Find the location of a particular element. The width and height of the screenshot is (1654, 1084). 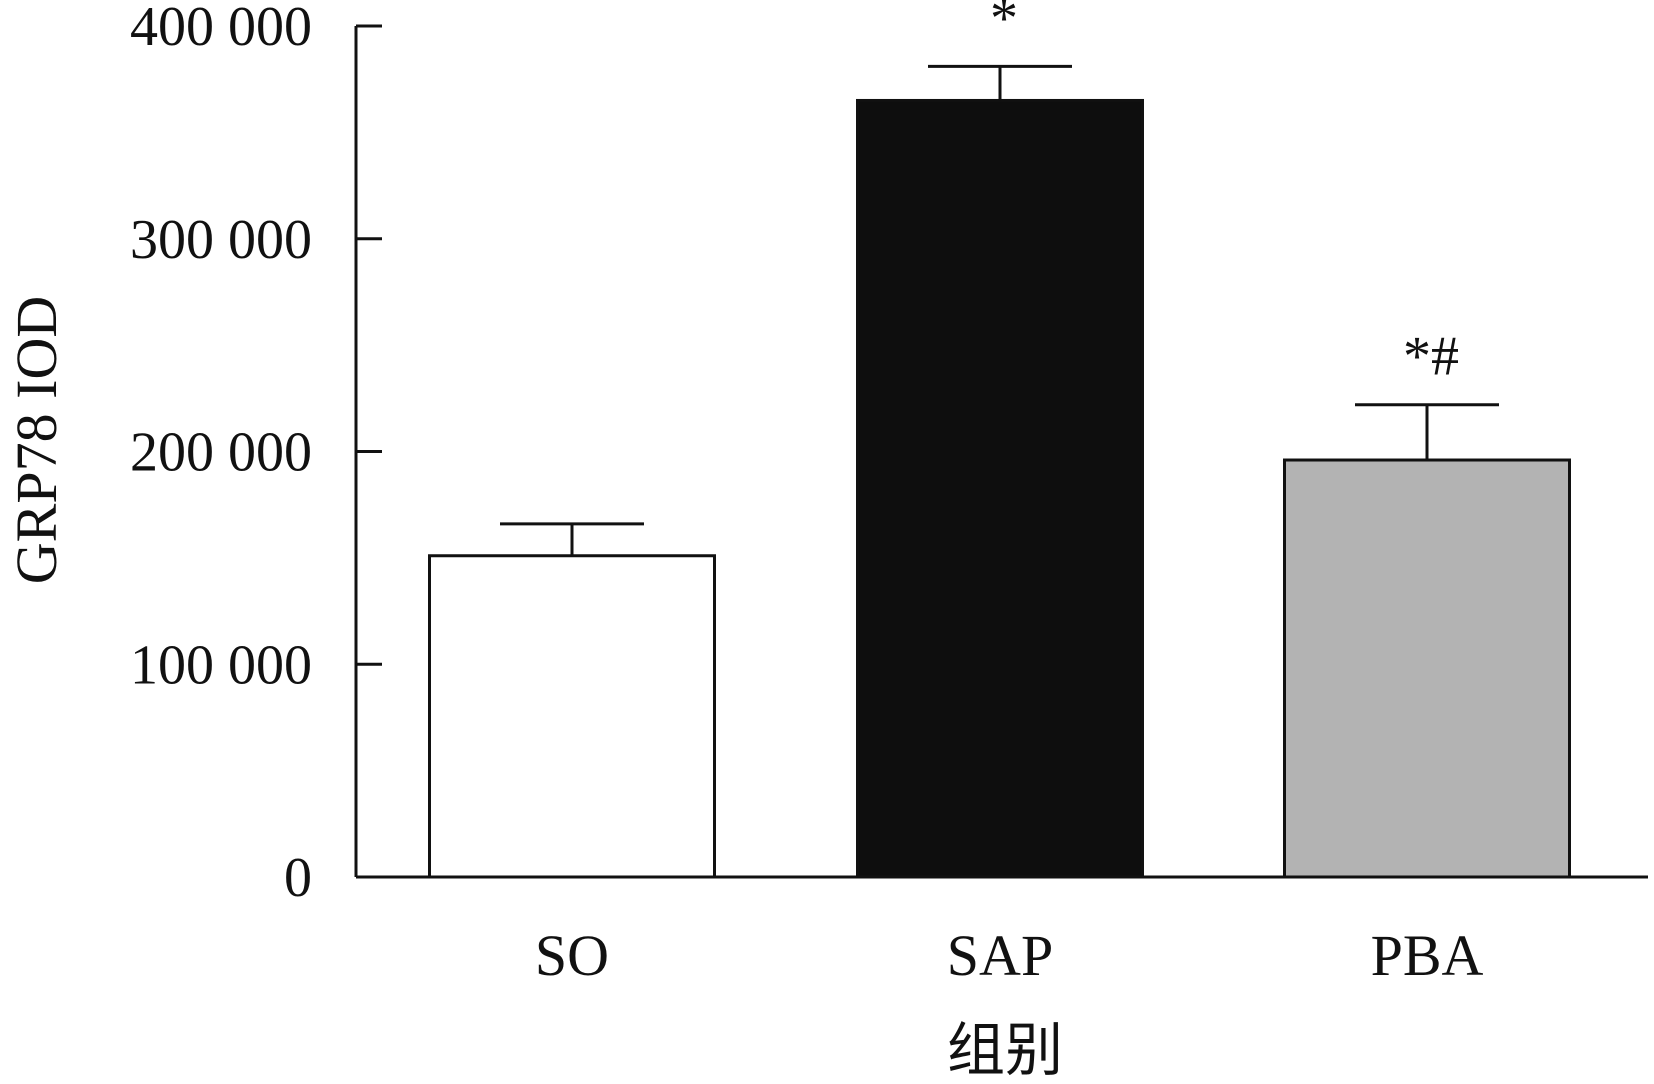

y-tick-label: 200 000 is located at coordinates (221, 453).